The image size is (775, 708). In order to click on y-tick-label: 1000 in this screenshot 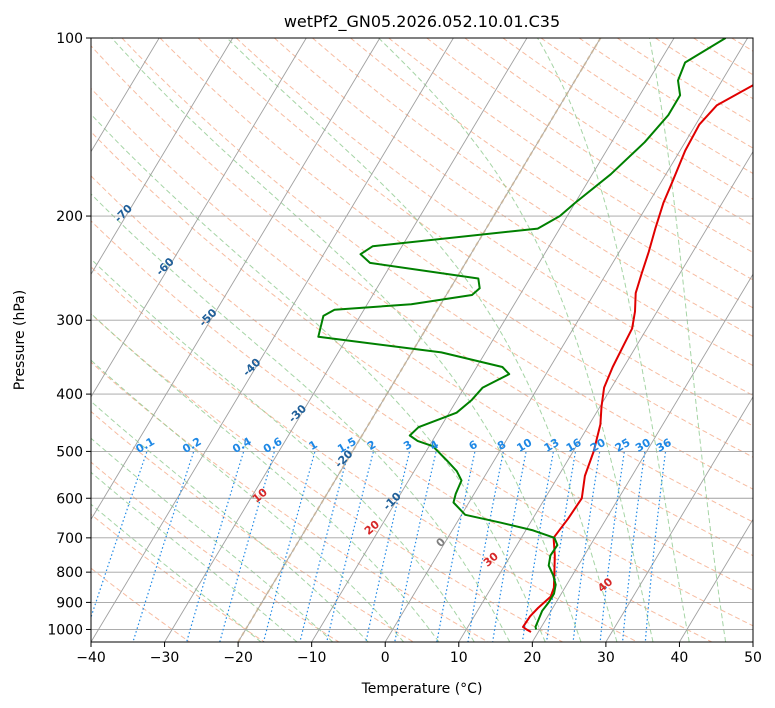, I will do `click(65, 630)`.